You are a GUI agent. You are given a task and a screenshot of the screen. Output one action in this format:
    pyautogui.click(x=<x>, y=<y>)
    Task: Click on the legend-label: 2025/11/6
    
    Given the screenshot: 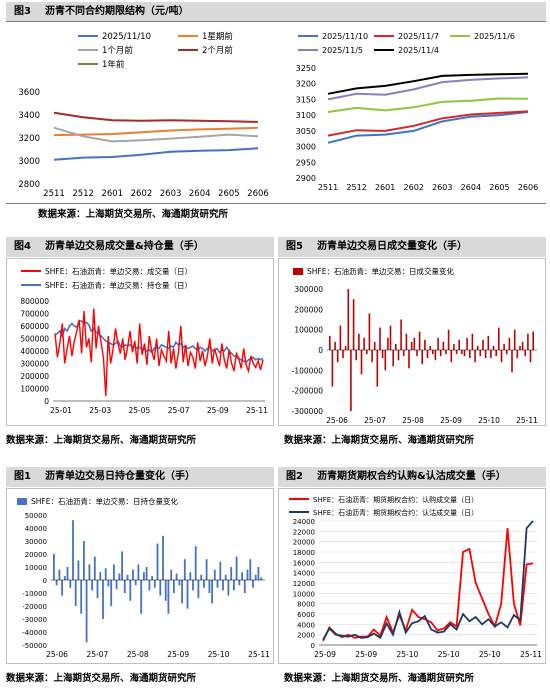 What is the action you would take?
    pyautogui.click(x=494, y=36)
    